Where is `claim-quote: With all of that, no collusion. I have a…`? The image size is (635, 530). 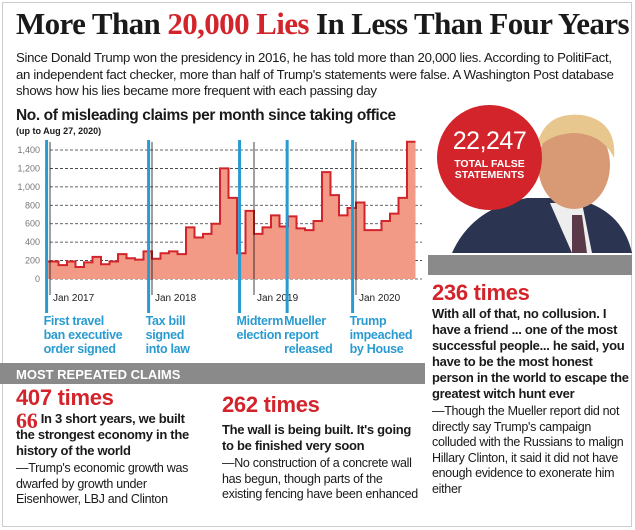
claim-quote: With all of that, no collusion. I have a… is located at coordinates (530, 353).